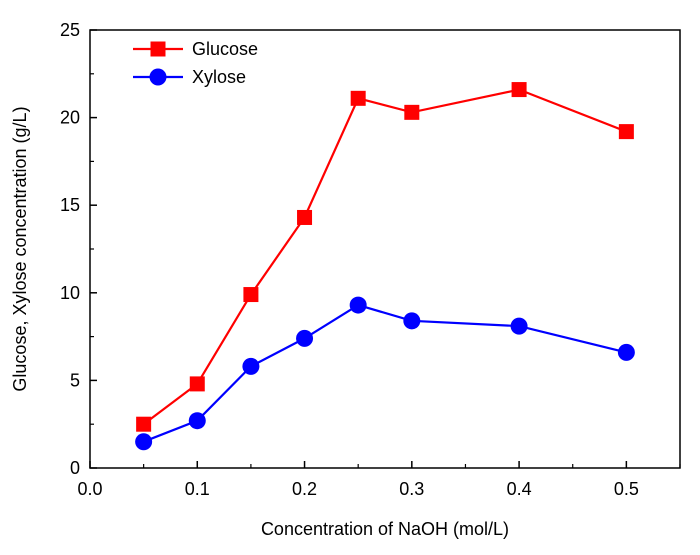 This screenshot has height=555, width=700. I want to click on legend: Glucose Xylose, so click(195, 63).